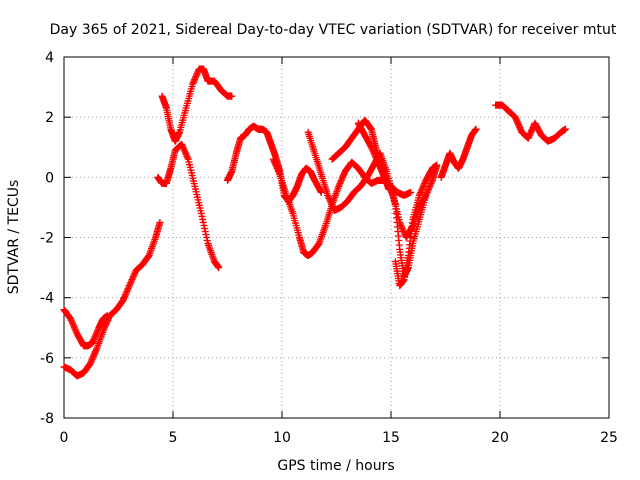 The height and width of the screenshot is (480, 640). I want to click on y-tick-label: -6, so click(47, 359).